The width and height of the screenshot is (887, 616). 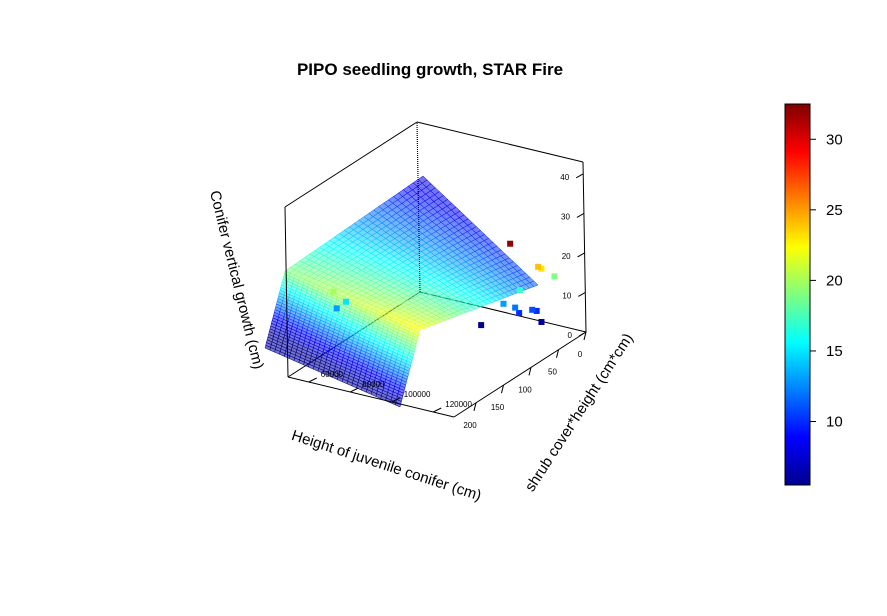 I want to click on center-dotted-line, so click(x=418, y=207).